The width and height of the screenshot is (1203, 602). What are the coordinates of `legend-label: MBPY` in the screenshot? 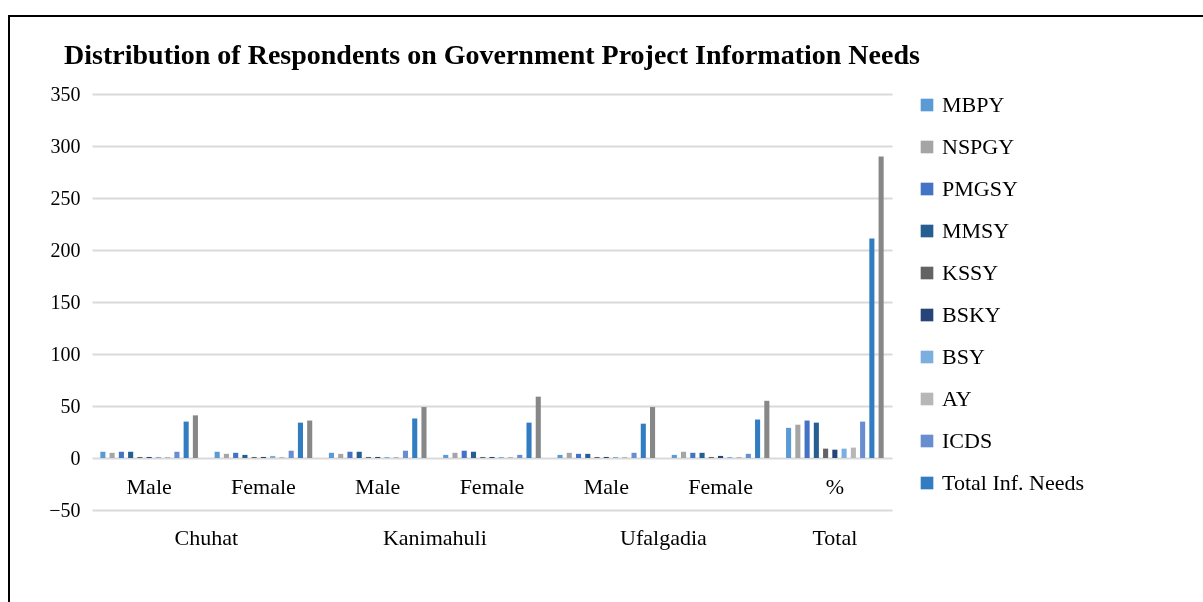 It's located at (973, 104).